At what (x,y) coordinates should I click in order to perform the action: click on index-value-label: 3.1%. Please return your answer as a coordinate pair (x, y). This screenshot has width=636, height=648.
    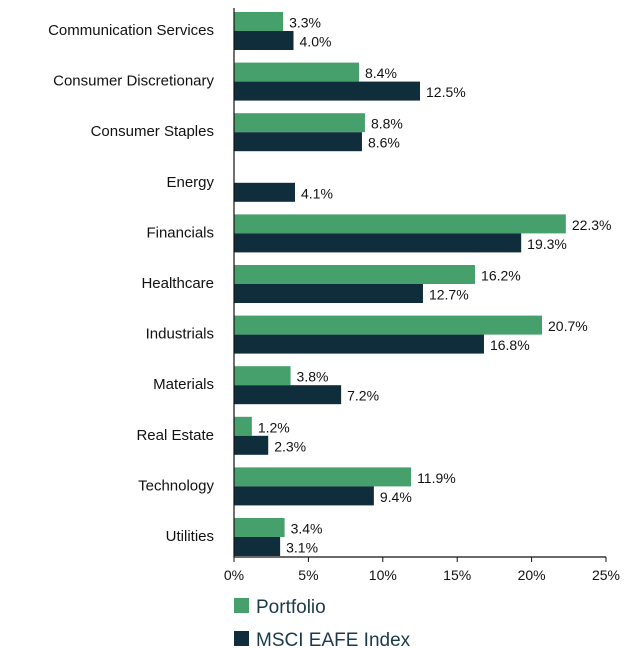
    Looking at the image, I should click on (302, 548).